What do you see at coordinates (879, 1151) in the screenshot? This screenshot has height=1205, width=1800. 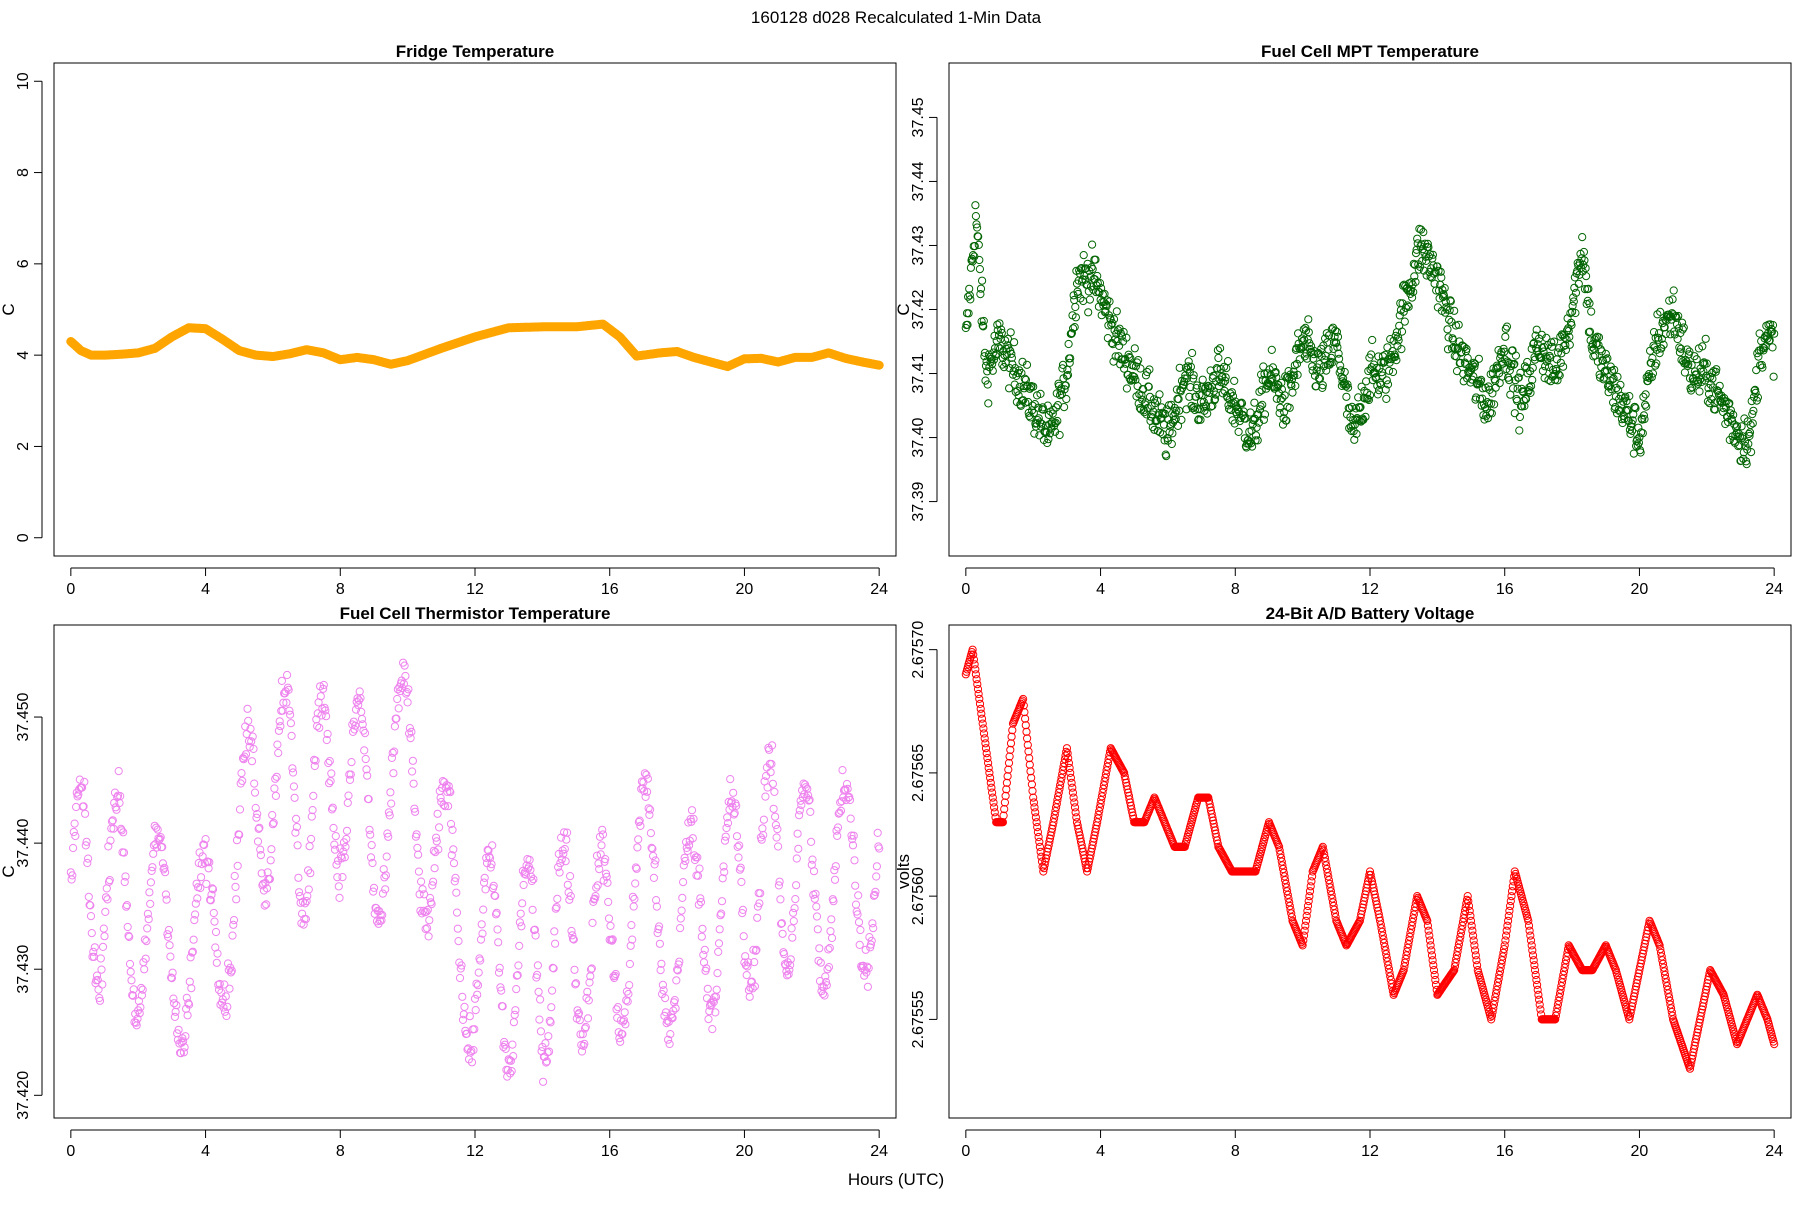 I see `x-tick-label: 24` at bounding box center [879, 1151].